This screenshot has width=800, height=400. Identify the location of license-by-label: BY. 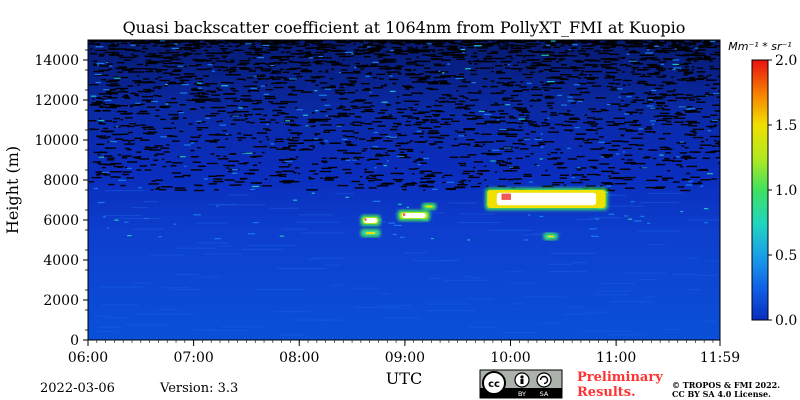
(522, 394).